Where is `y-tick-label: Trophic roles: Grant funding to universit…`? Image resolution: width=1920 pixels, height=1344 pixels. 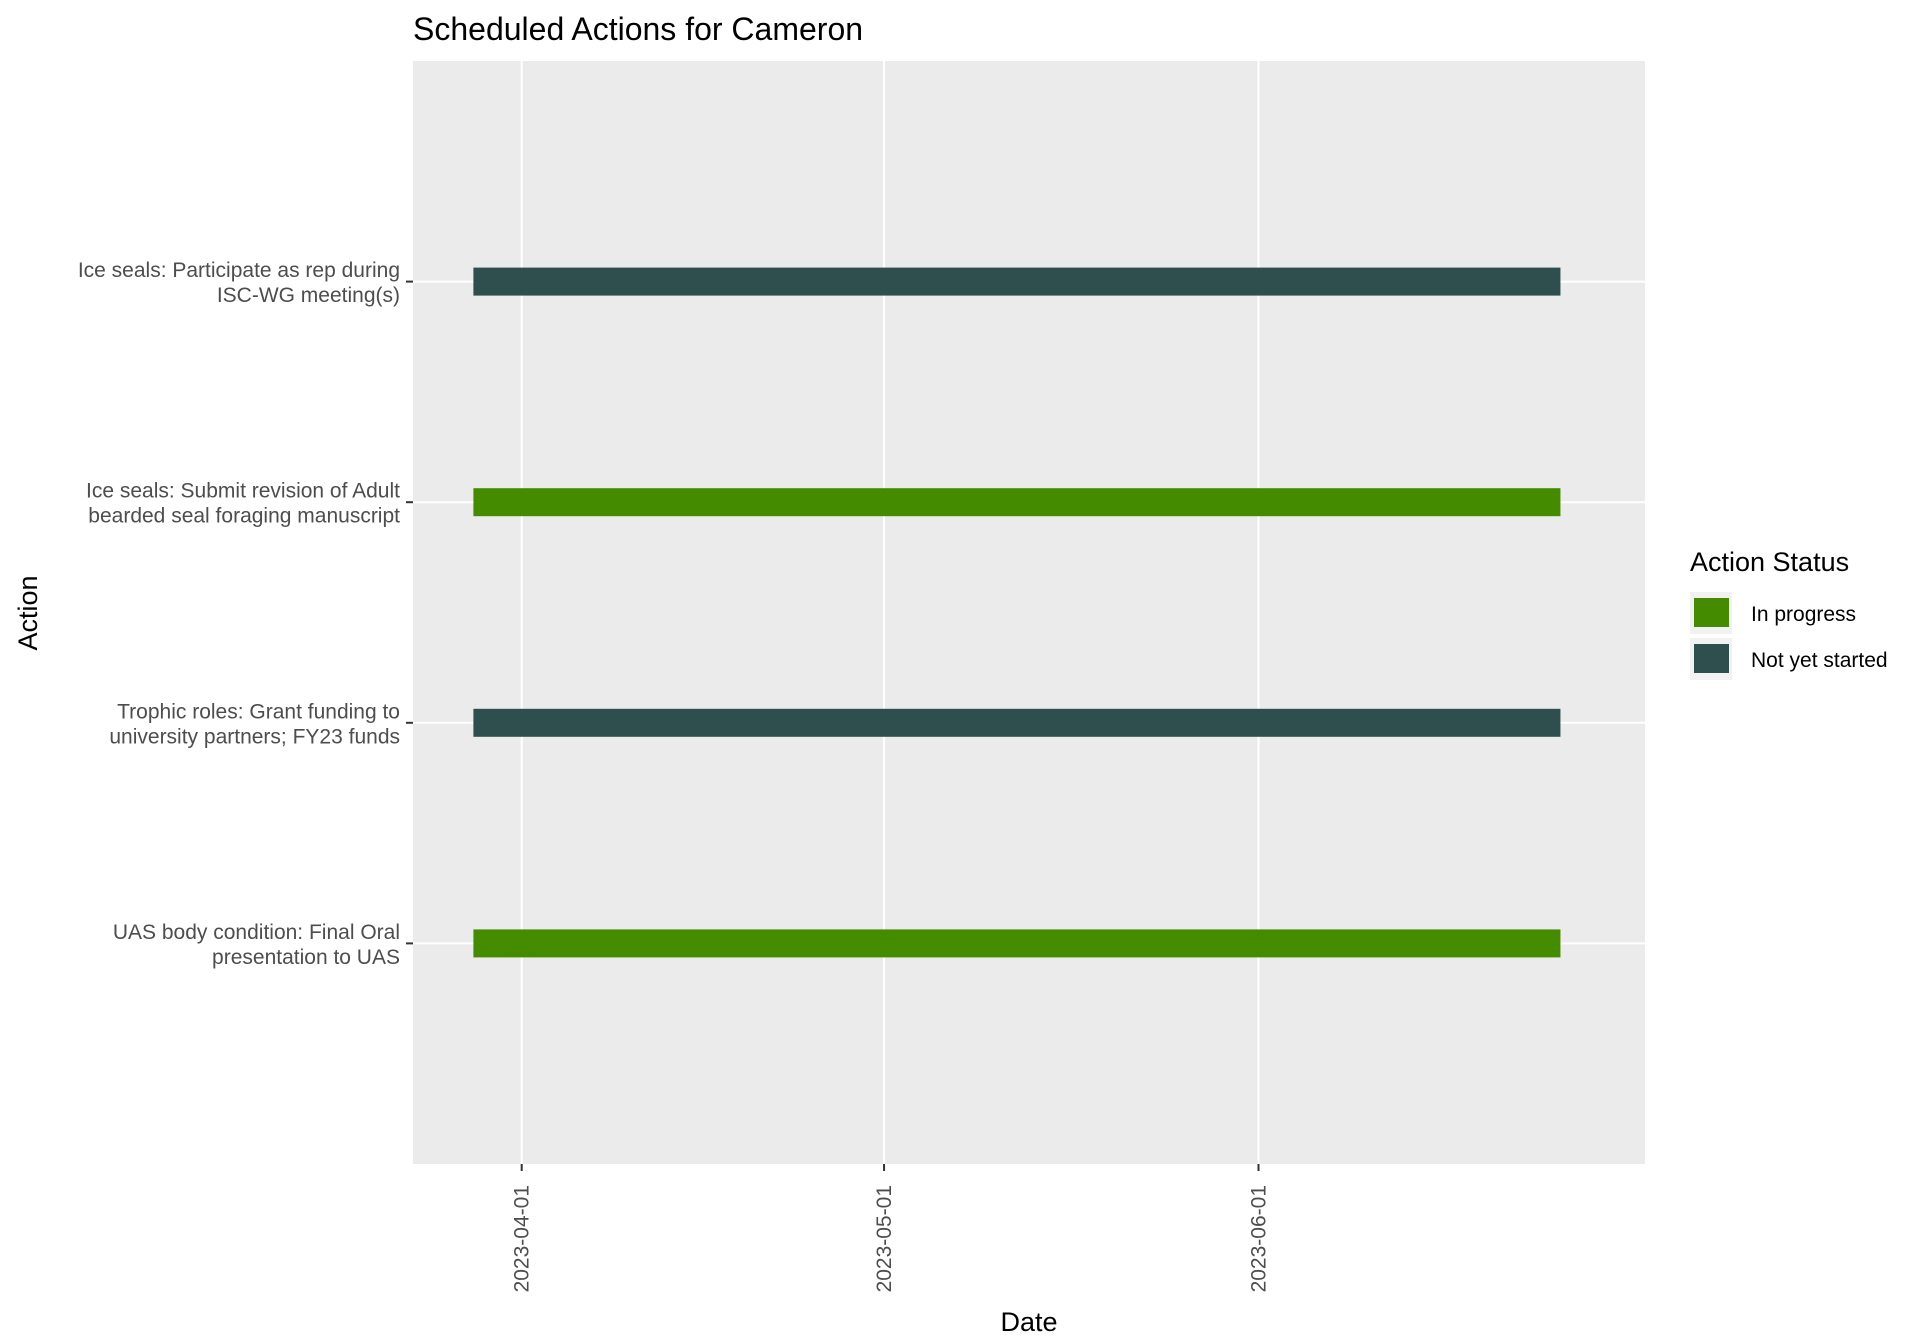 y-tick-label: Trophic roles: Grant funding to universit… is located at coordinates (254, 724).